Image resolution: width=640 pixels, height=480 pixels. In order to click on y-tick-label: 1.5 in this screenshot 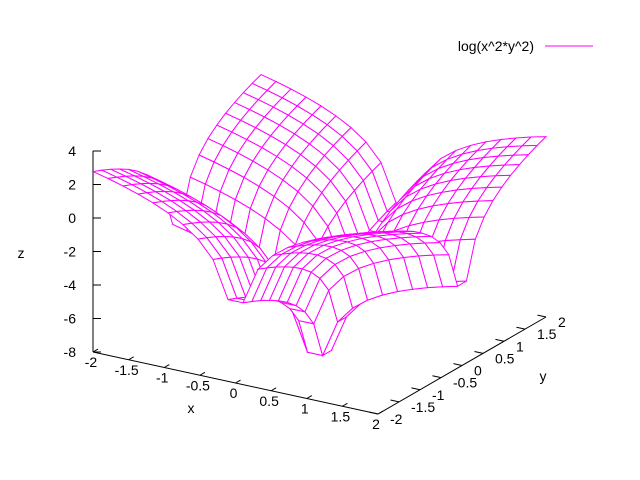, I will do `click(547, 334)`.